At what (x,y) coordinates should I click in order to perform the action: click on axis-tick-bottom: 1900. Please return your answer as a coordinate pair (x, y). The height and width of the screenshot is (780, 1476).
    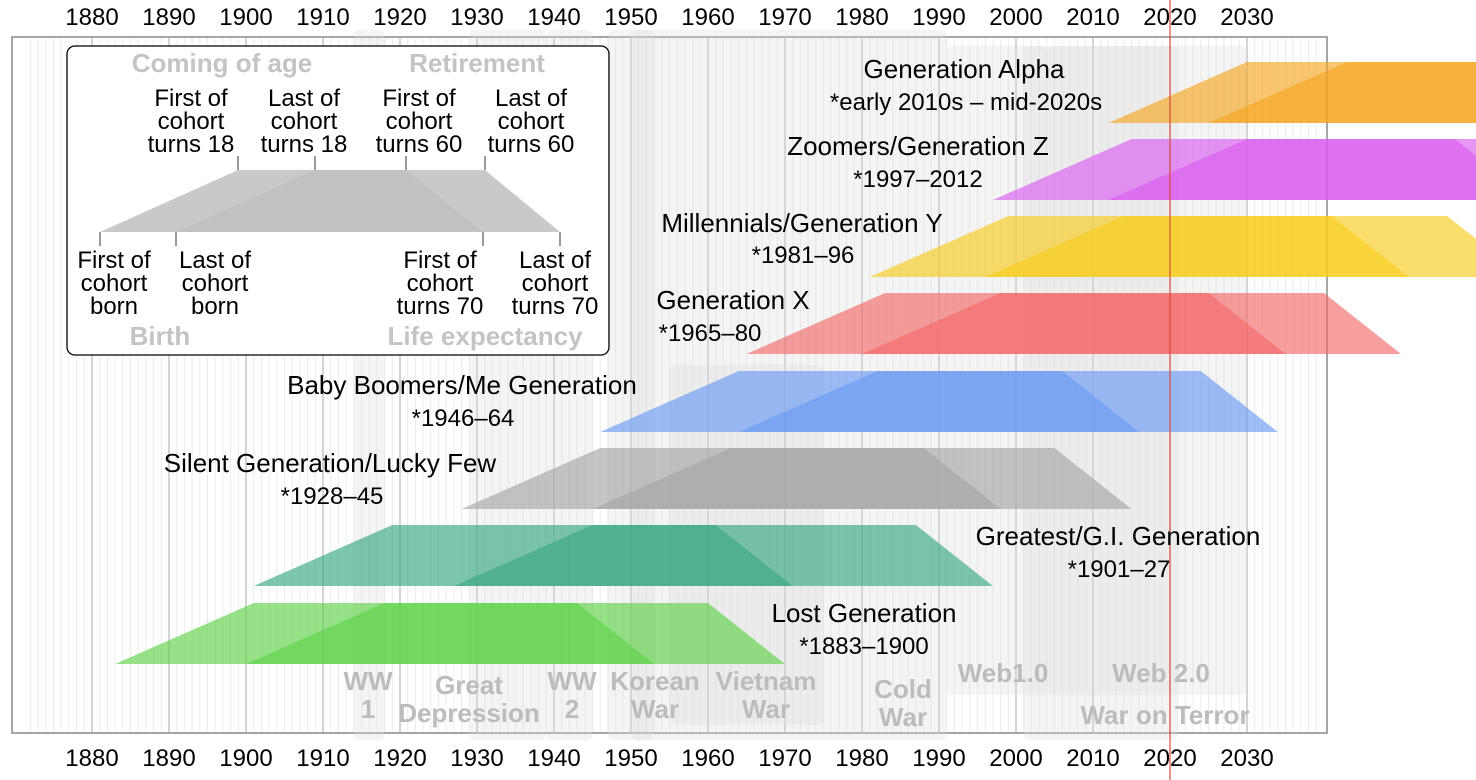
    Looking at the image, I should click on (245, 758).